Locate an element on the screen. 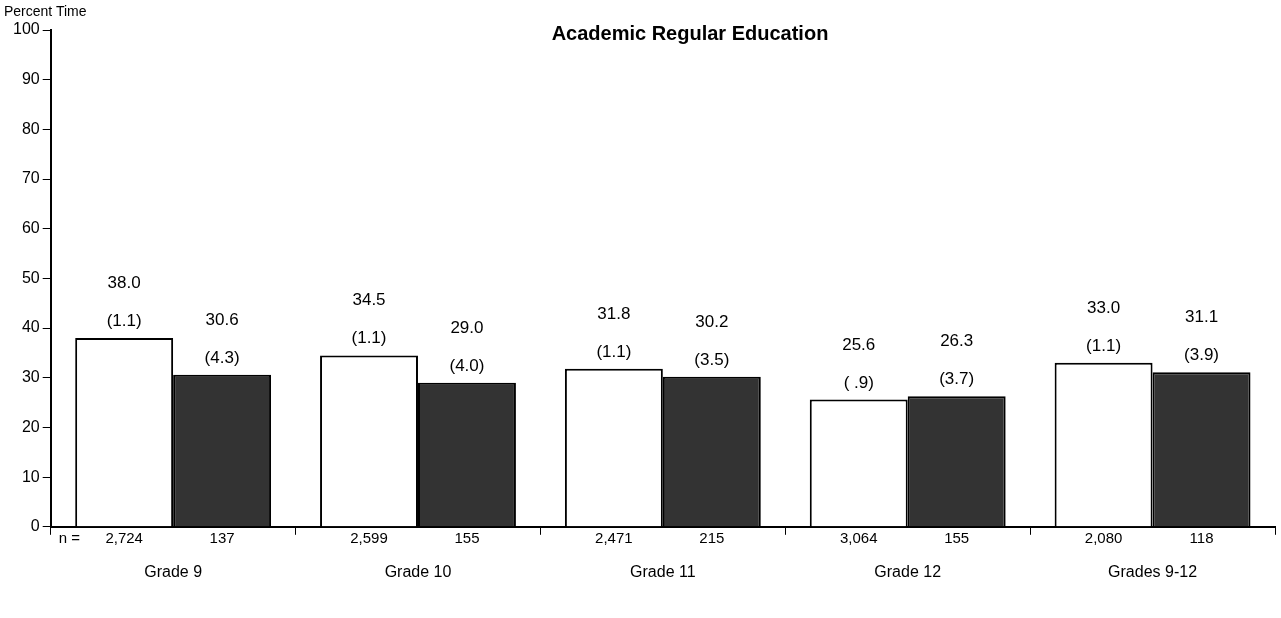 Image resolution: width=1281 pixels, height=618 pixels. data-label: 30.2 (3.5) is located at coordinates (712, 340).